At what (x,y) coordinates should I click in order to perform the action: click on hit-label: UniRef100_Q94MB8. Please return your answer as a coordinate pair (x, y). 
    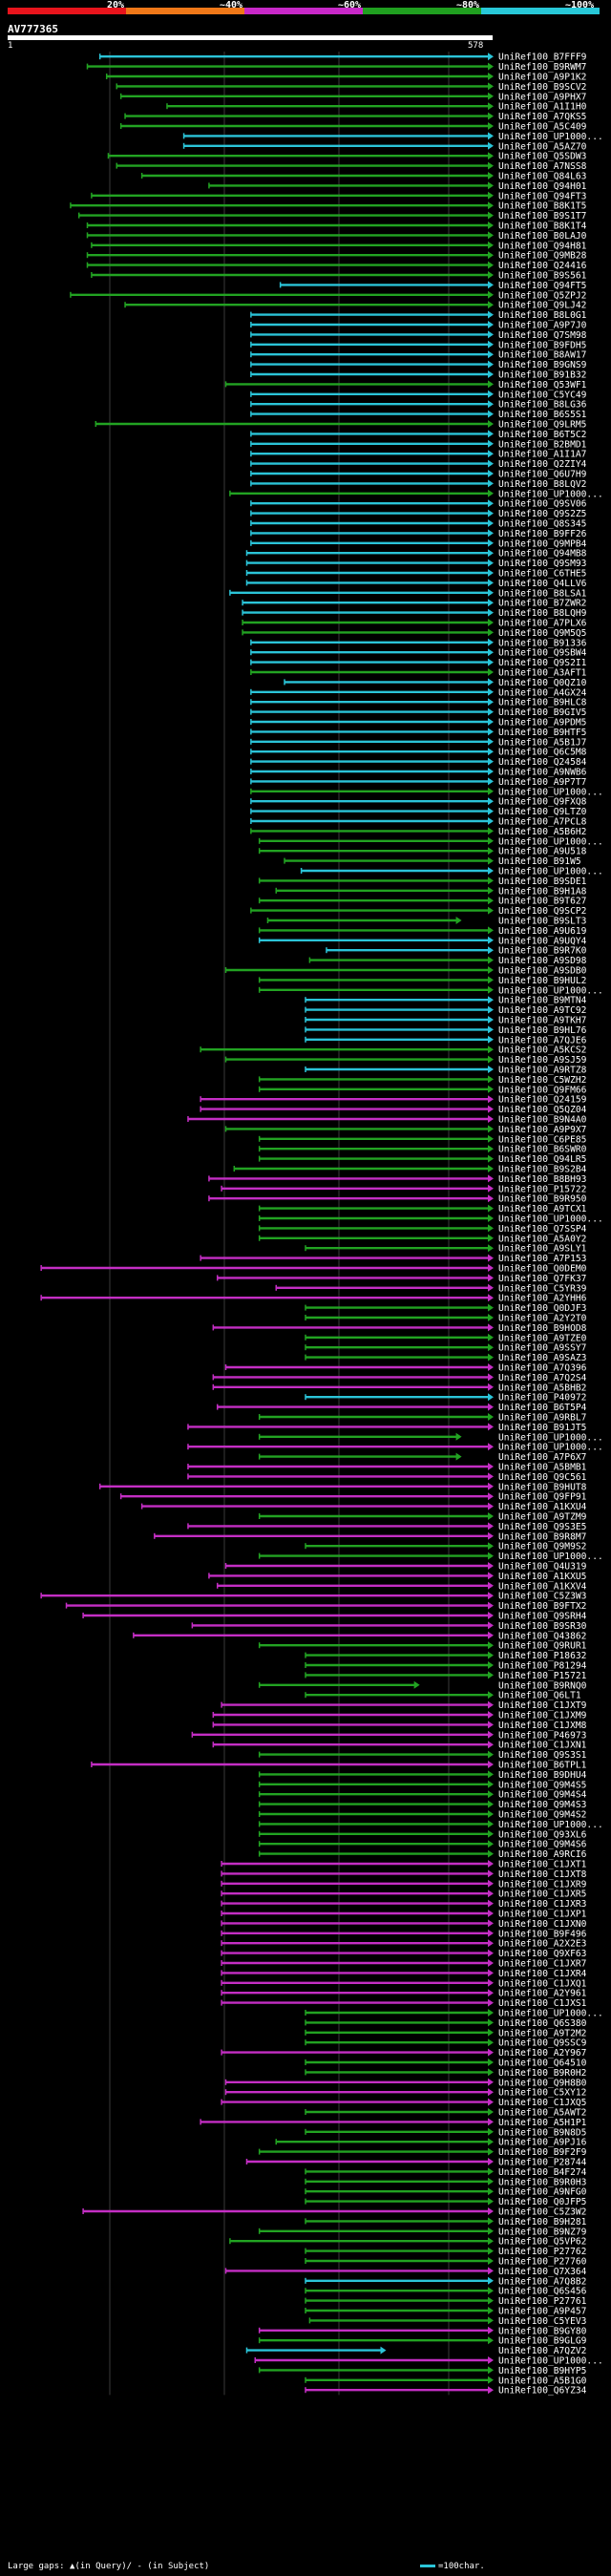
    Looking at the image, I should click on (542, 554).